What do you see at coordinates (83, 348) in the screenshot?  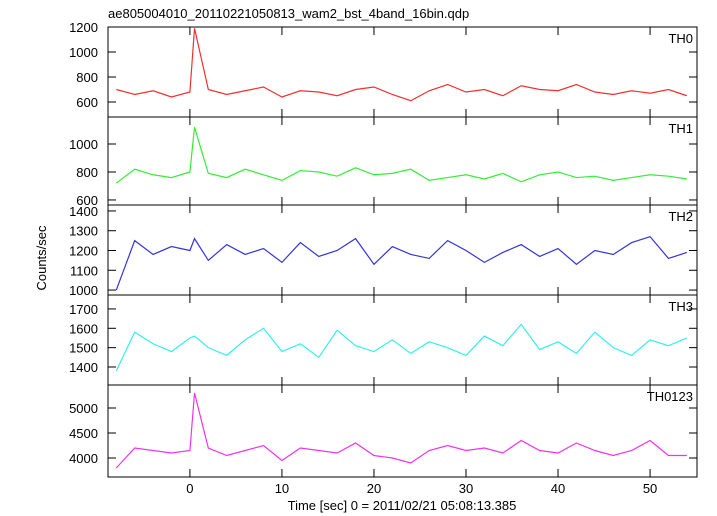 I see `y-tick-label: 1500` at bounding box center [83, 348].